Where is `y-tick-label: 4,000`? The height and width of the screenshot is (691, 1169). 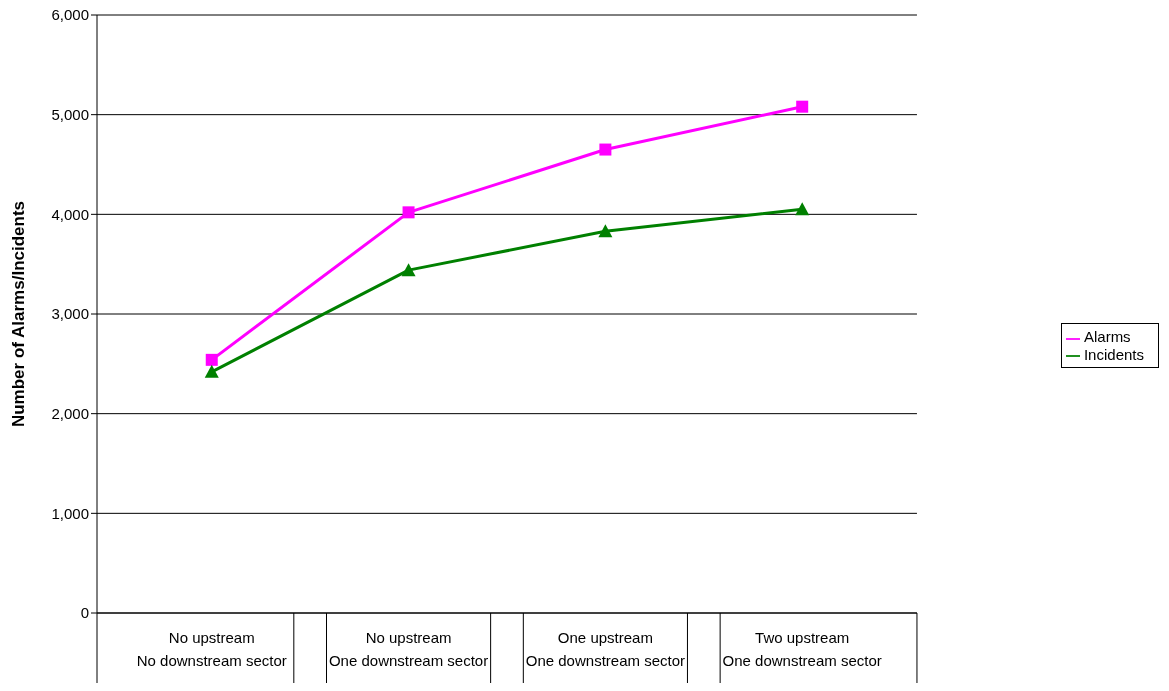
y-tick-label: 4,000 is located at coordinates (70, 214).